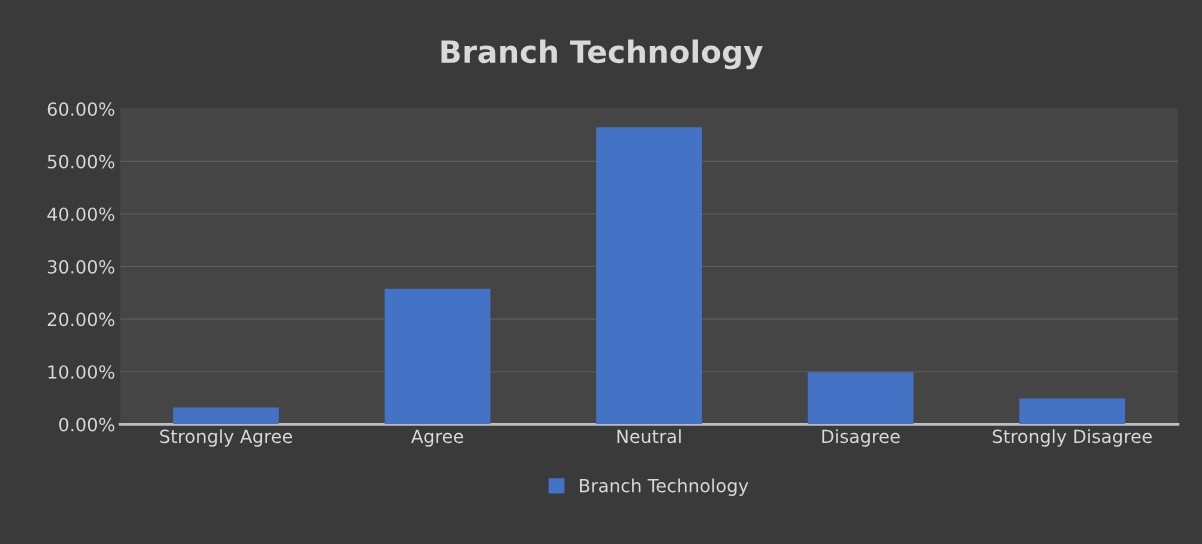 Image resolution: width=1202 pixels, height=544 pixels. What do you see at coordinates (861, 438) in the screenshot?
I see `x-tick-label: Disagree` at bounding box center [861, 438].